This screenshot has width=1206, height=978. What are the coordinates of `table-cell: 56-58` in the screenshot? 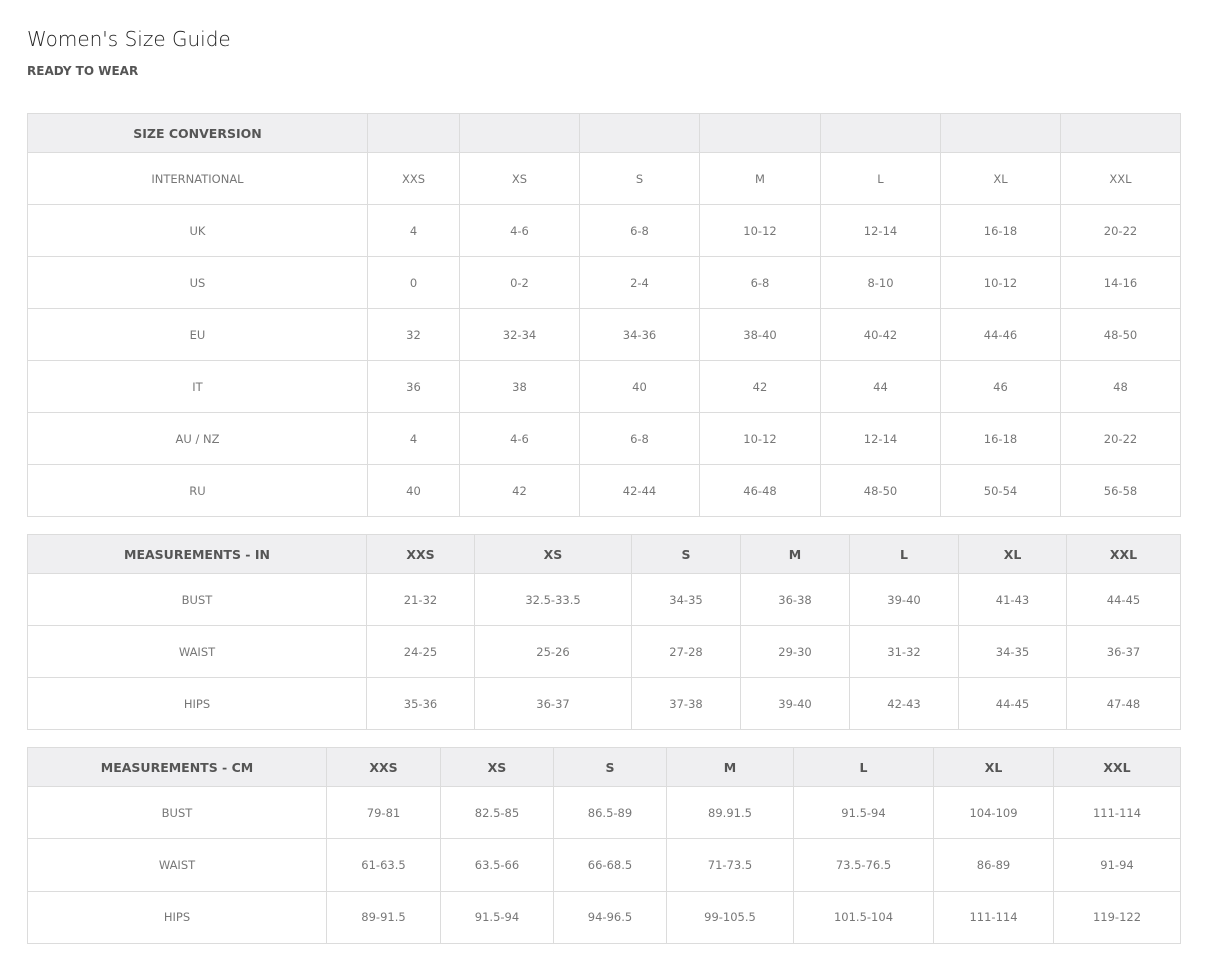 It's located at (1120, 490).